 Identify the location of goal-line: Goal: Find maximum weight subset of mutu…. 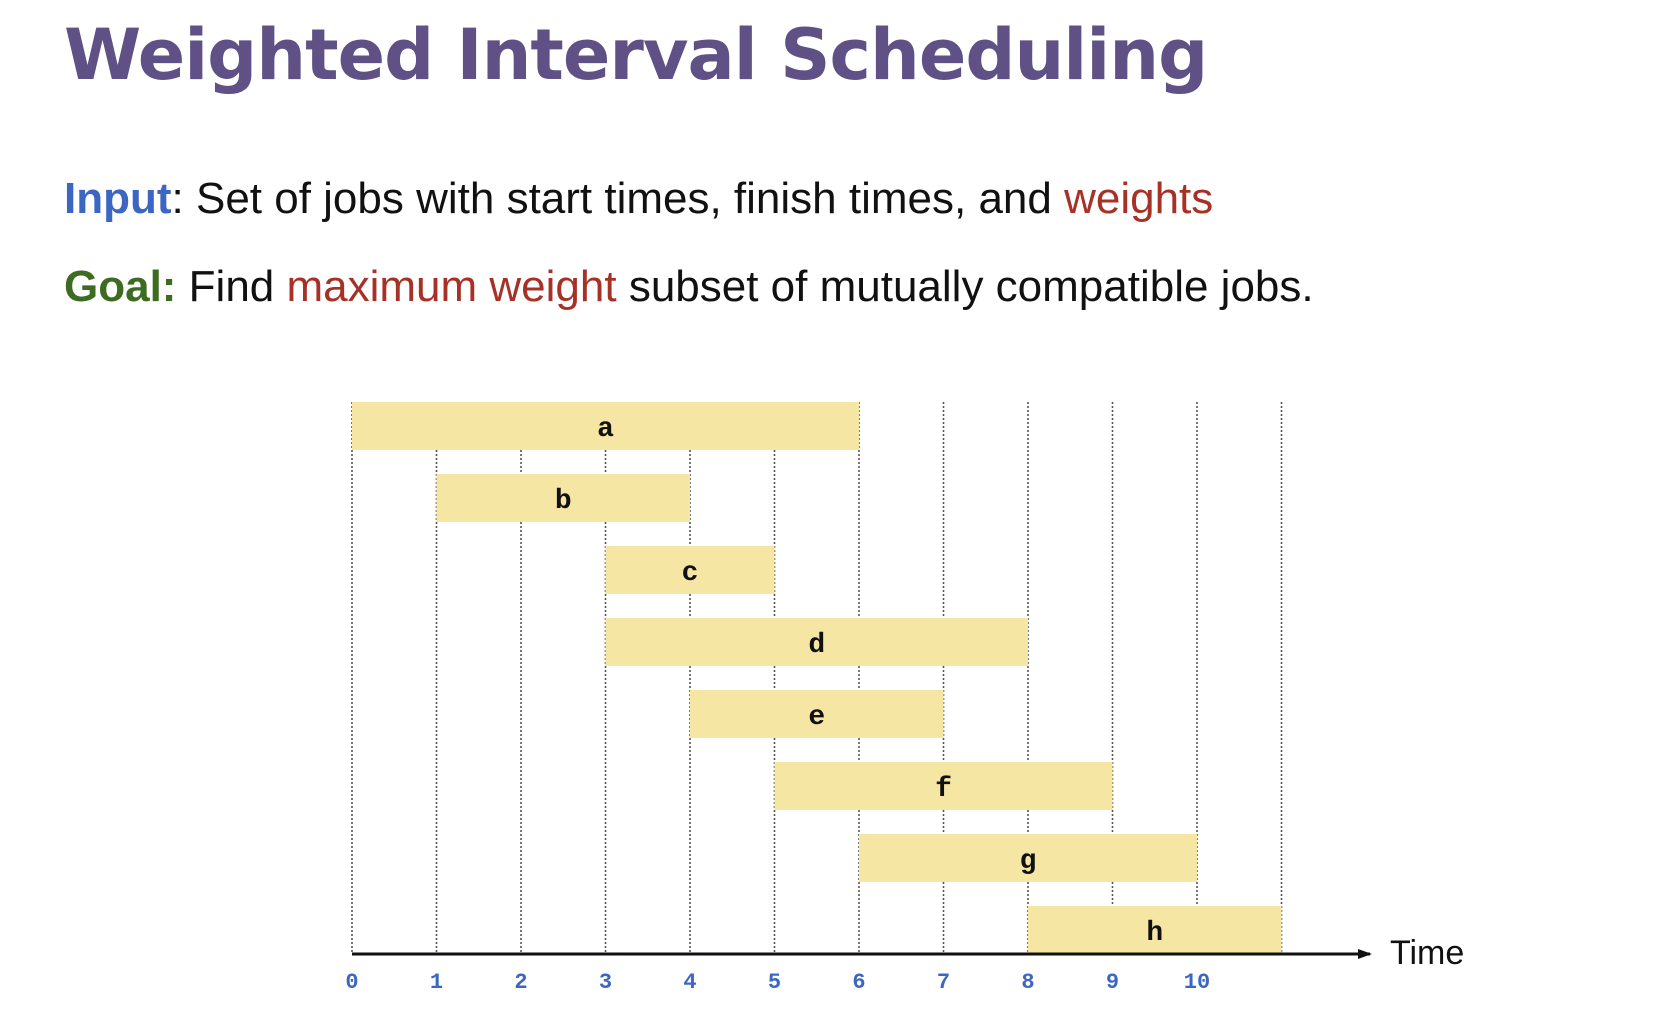
(689, 287).